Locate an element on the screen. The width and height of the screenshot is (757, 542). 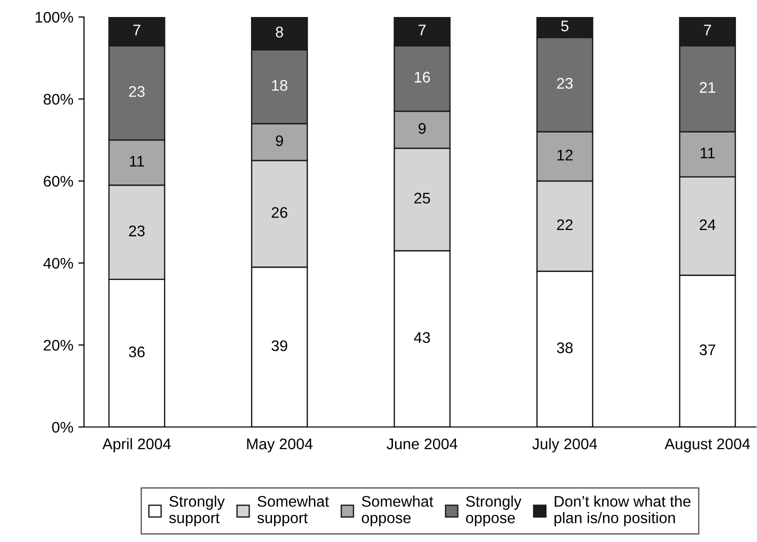
x-tick-label: April 2004 is located at coordinates (136, 445).